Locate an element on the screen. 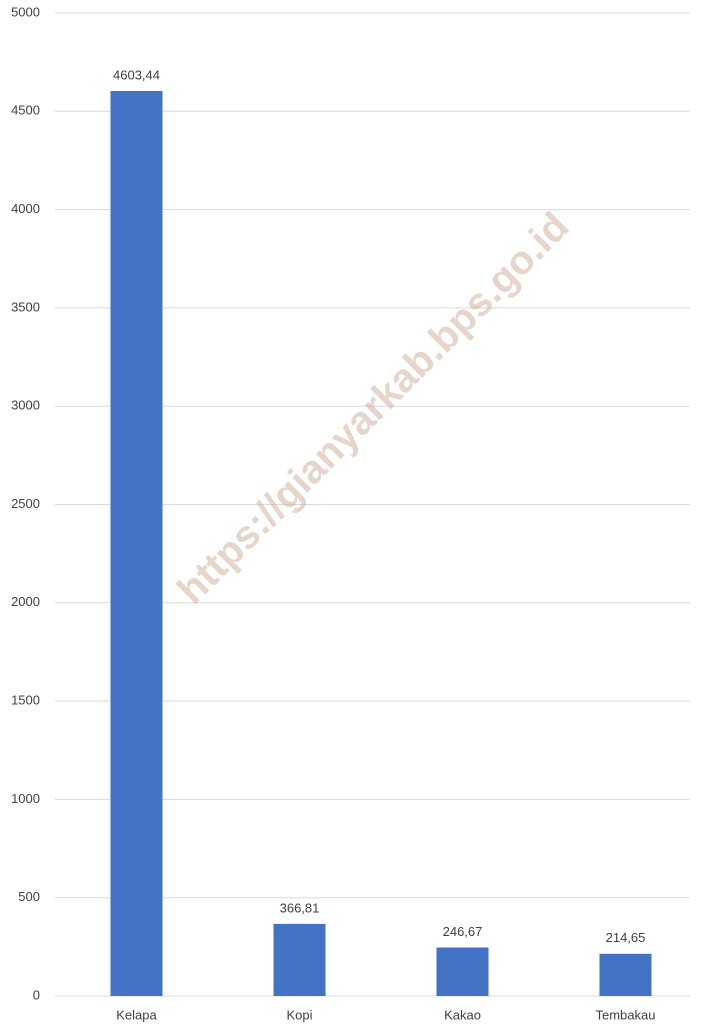 The height and width of the screenshot is (1027, 701). y-tick-label: 0 is located at coordinates (36, 994).